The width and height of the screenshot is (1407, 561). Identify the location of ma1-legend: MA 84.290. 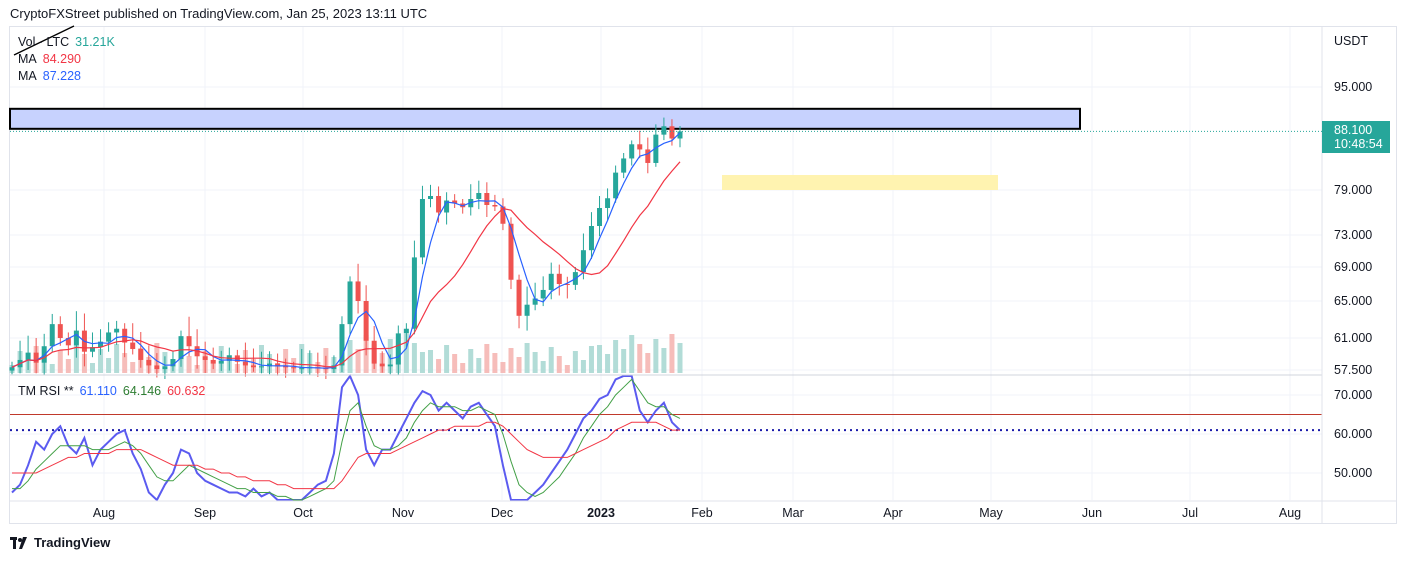
(52, 59).